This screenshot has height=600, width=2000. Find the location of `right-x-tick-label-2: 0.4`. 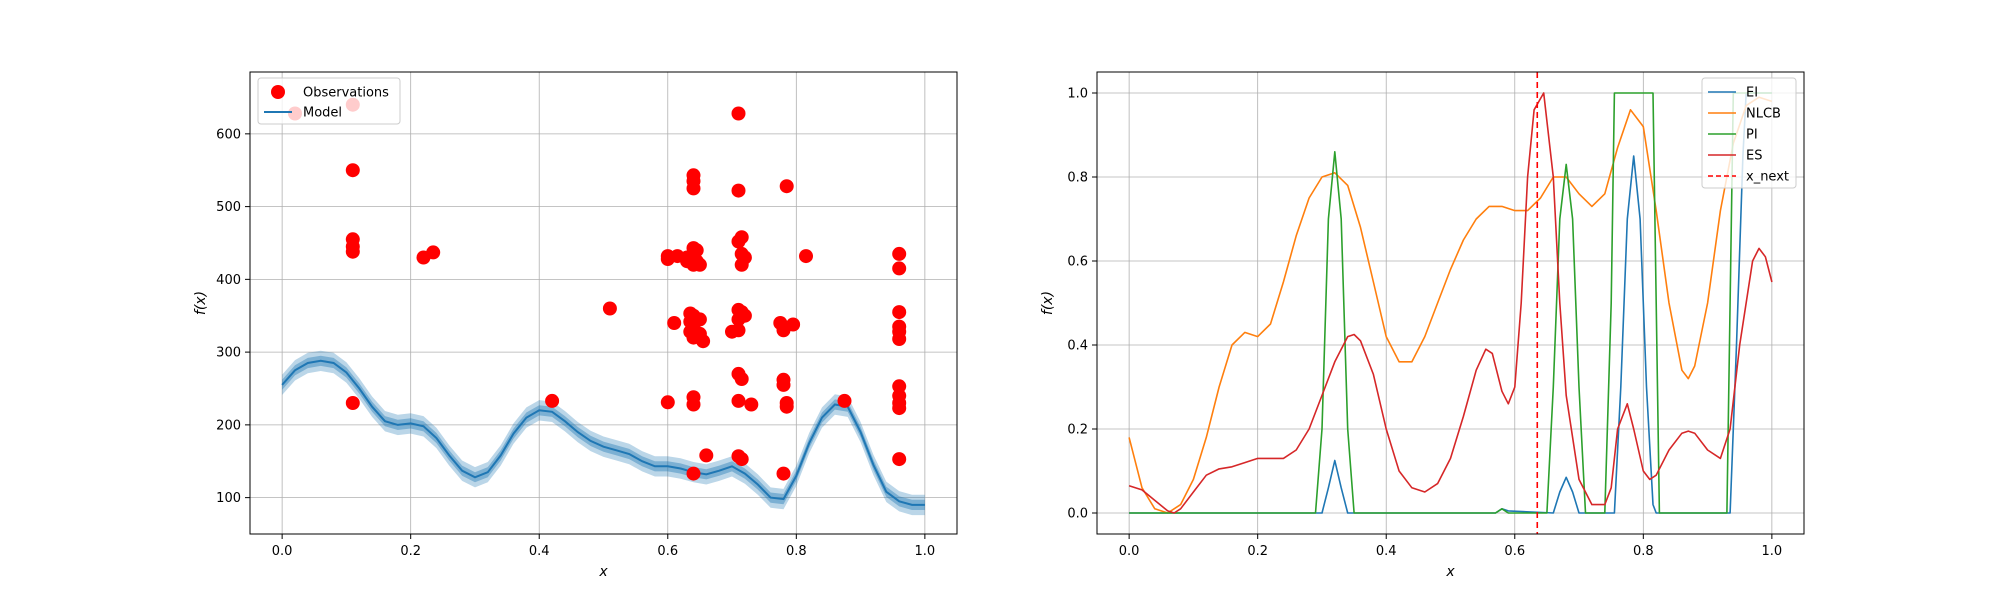

right-x-tick-label-2: 0.4 is located at coordinates (1386, 551).